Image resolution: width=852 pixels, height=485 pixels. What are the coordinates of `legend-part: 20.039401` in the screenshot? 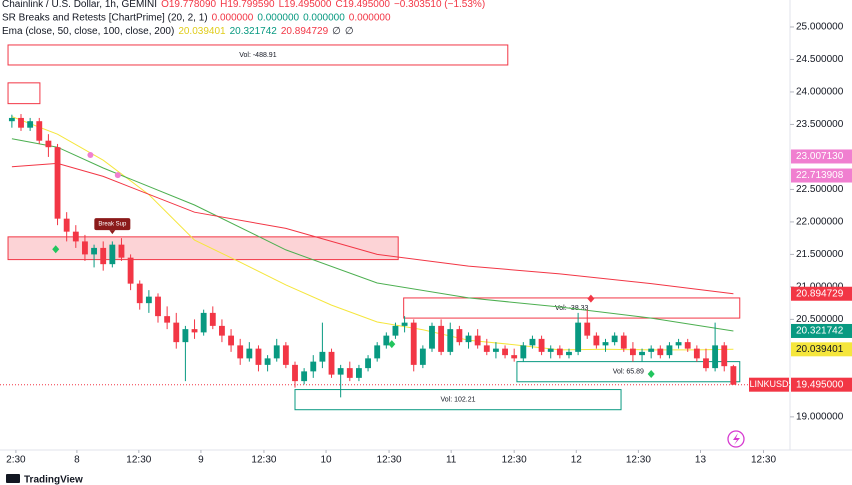 It's located at (202, 31).